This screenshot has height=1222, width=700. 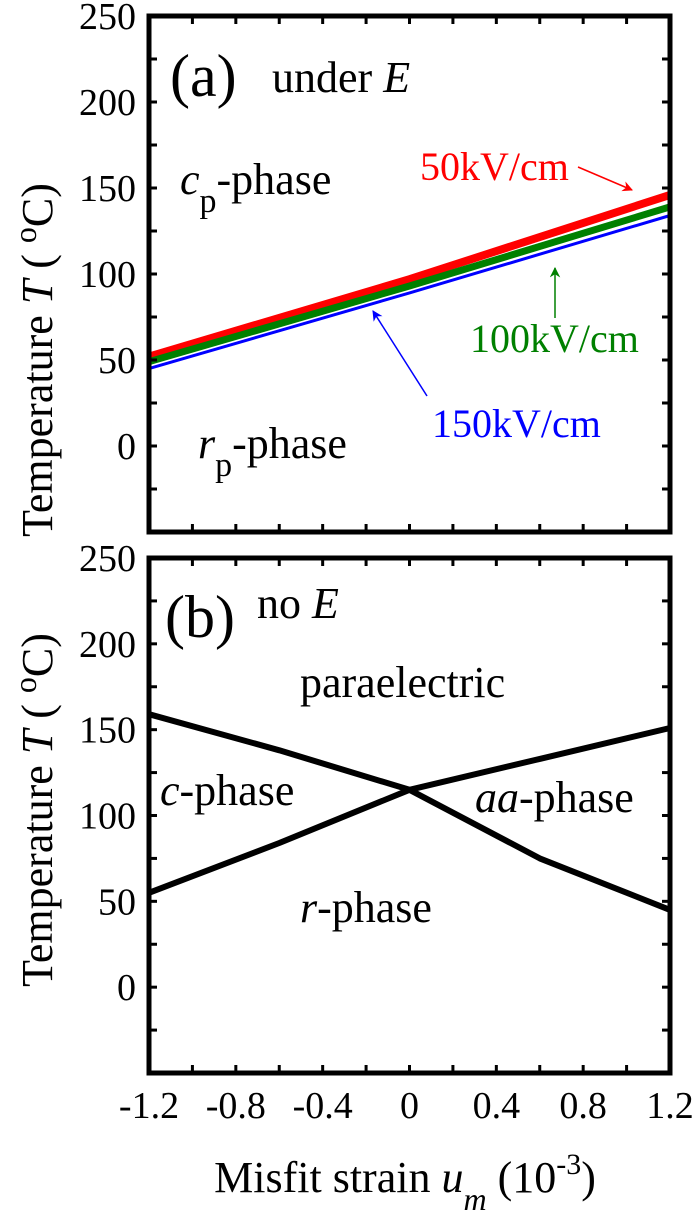 I want to click on x-tick-label: 0, so click(x=409, y=1106).